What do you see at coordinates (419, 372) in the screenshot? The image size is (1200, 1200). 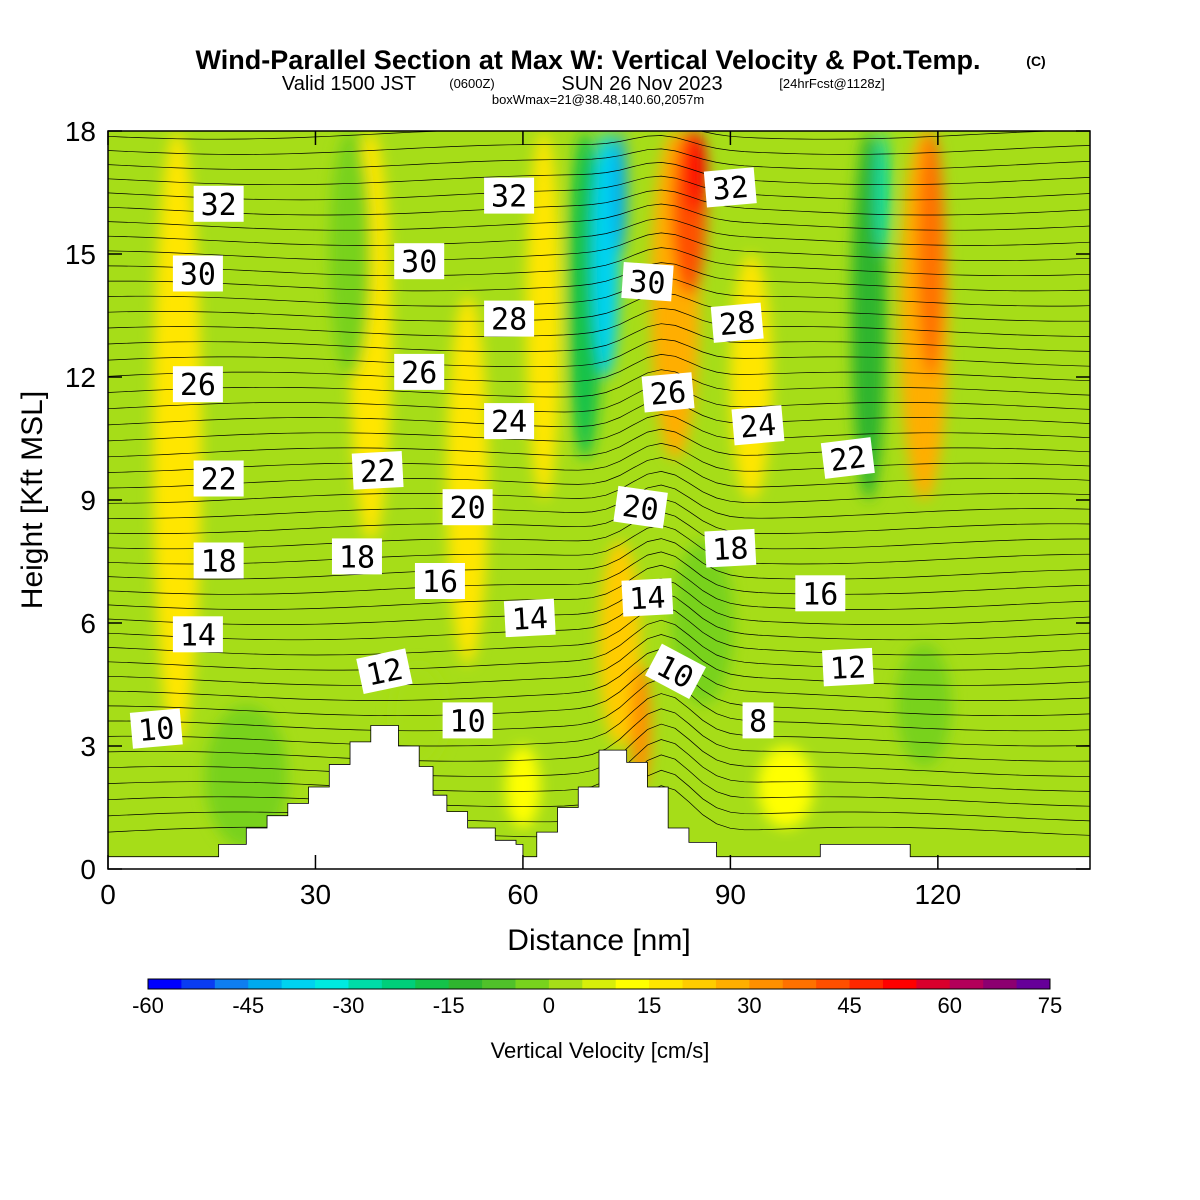 I see `contour-label: 26` at bounding box center [419, 372].